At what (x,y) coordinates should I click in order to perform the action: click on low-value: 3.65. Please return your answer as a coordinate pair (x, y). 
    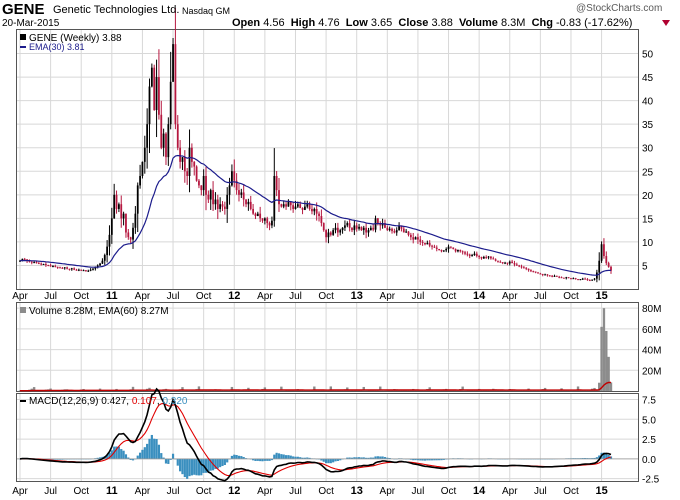
    Looking at the image, I should click on (381, 23).